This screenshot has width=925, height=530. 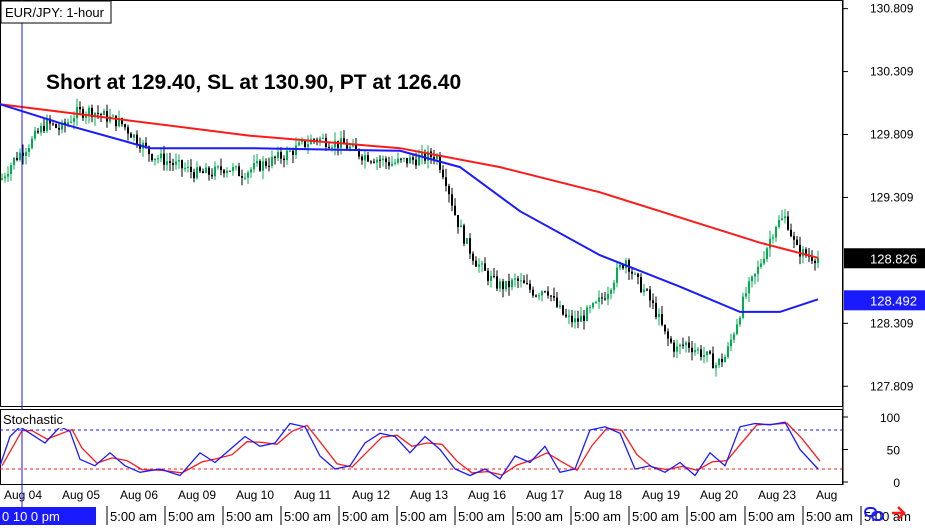 What do you see at coordinates (874, 514) in the screenshot?
I see `link-icon` at bounding box center [874, 514].